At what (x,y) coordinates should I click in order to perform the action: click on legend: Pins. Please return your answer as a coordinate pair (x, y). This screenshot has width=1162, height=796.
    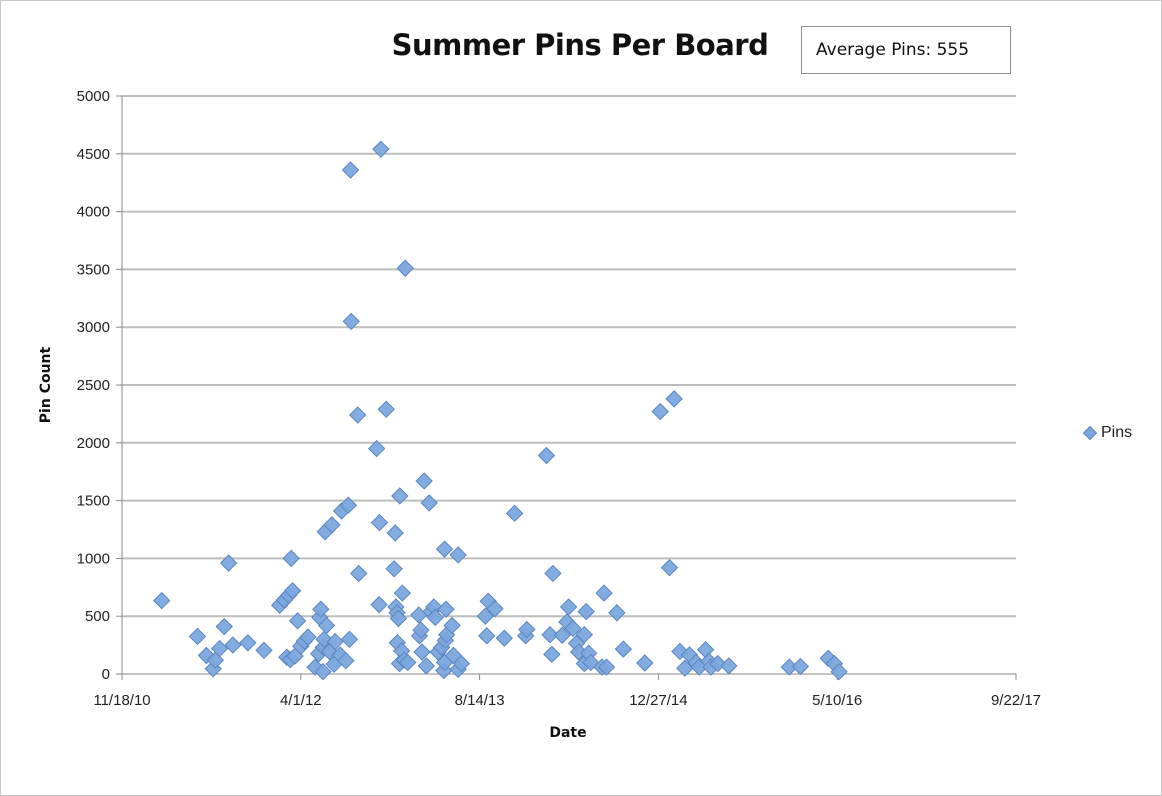
    Looking at the image, I should click on (1107, 433).